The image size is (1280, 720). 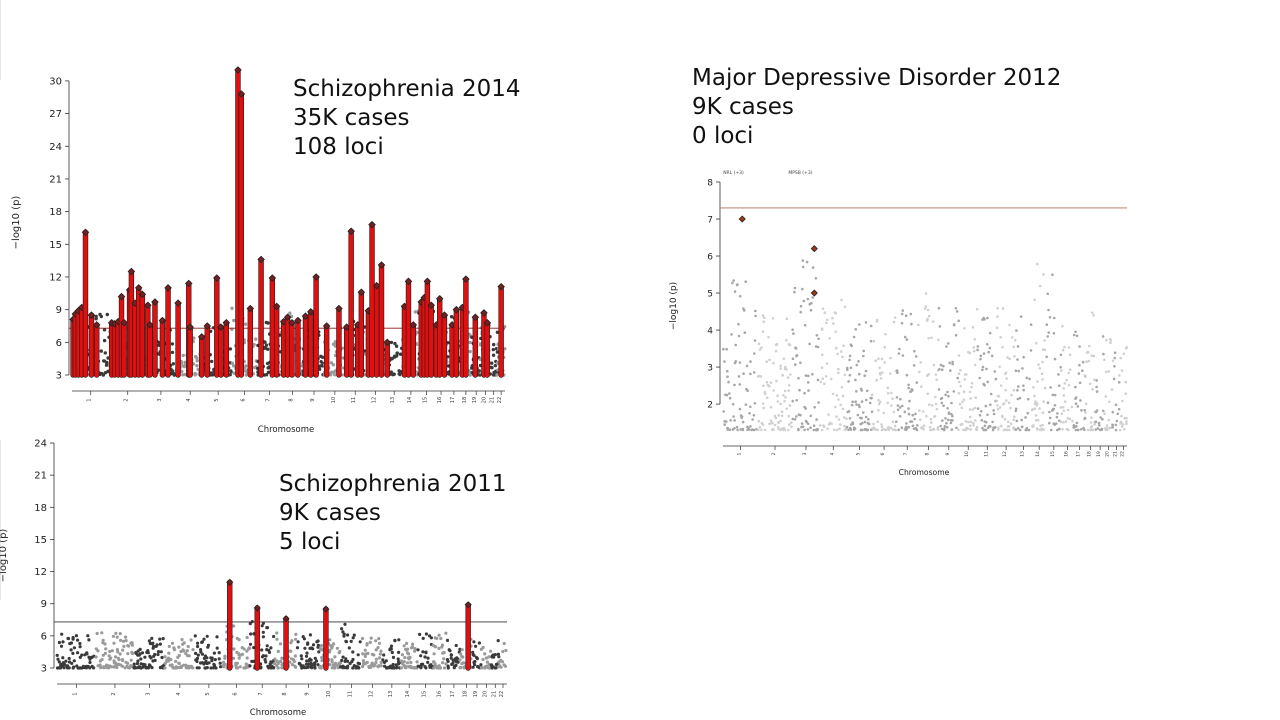 I want to click on x-tick-label: 5, so click(x=208, y=693).